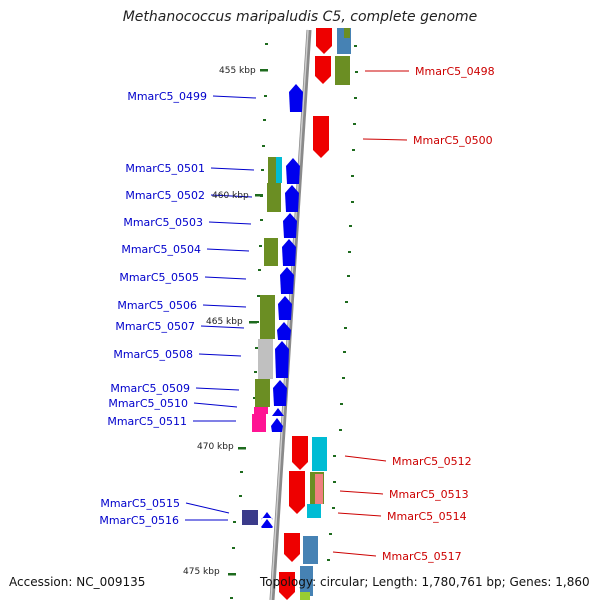 The width and height of the screenshot is (600, 600). I want to click on label-0512: MmarC5_0512, so click(432, 461).